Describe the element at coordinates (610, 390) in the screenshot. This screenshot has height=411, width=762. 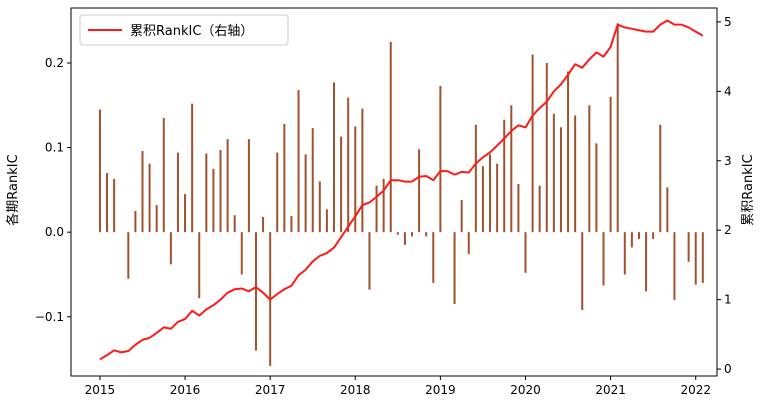
I see `x-tick-label: 2021` at that location.